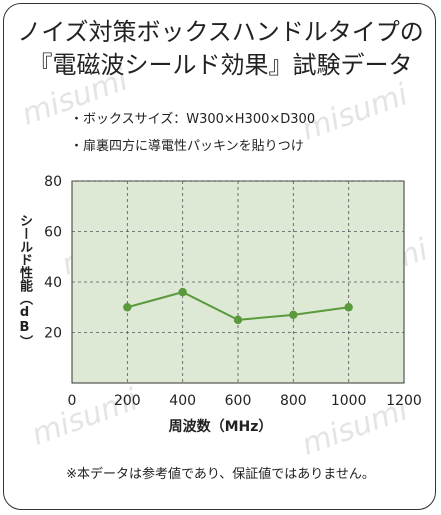 The height and width of the screenshot is (515, 441). I want to click on x-tick-label: 800, so click(293, 401).